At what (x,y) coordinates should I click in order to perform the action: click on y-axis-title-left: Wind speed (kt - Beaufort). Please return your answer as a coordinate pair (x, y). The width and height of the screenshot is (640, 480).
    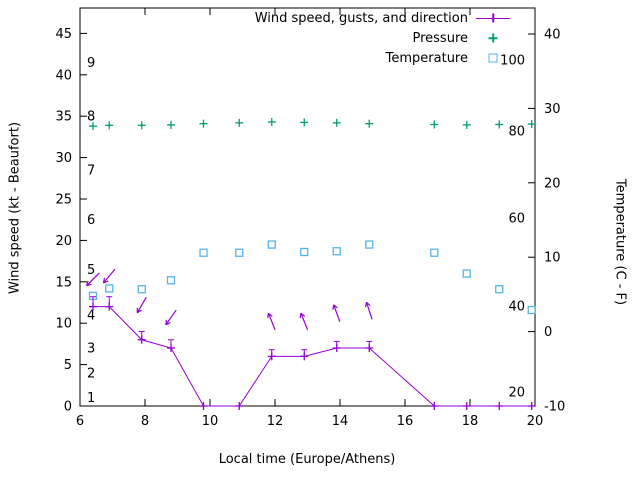
    Looking at the image, I should click on (15, 208).